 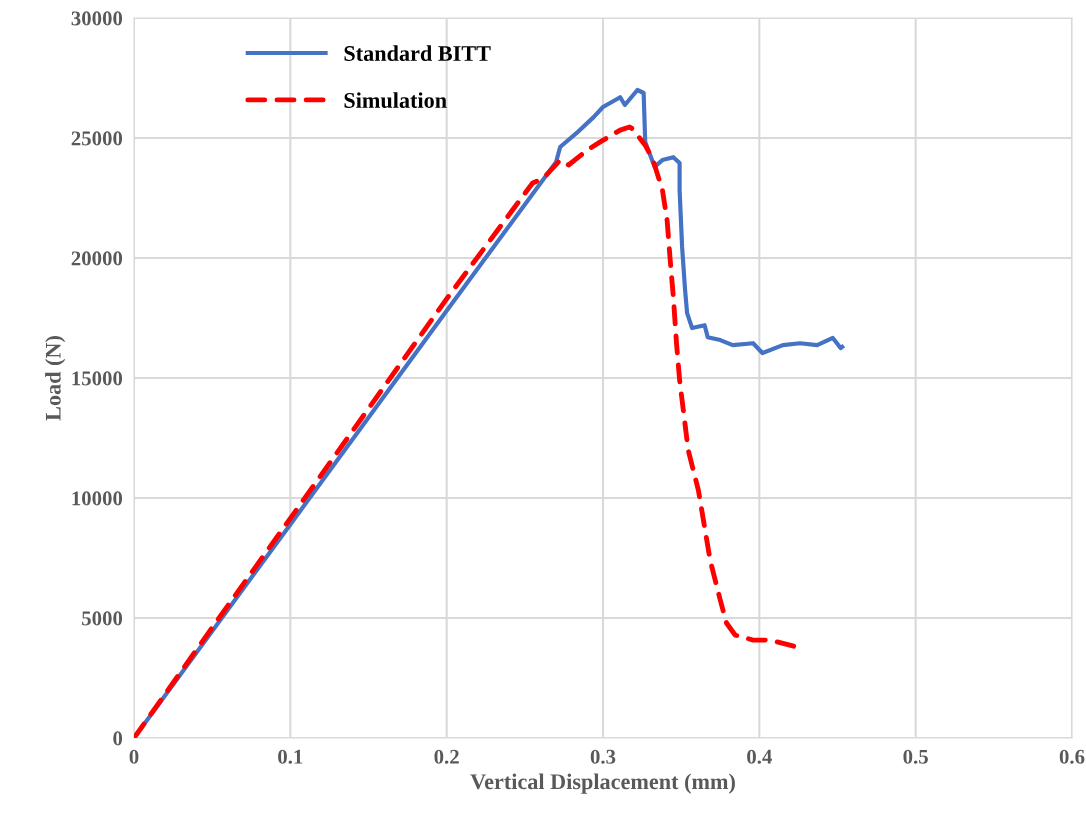 I want to click on x-tick-label: 0.3, so click(x=603, y=756).